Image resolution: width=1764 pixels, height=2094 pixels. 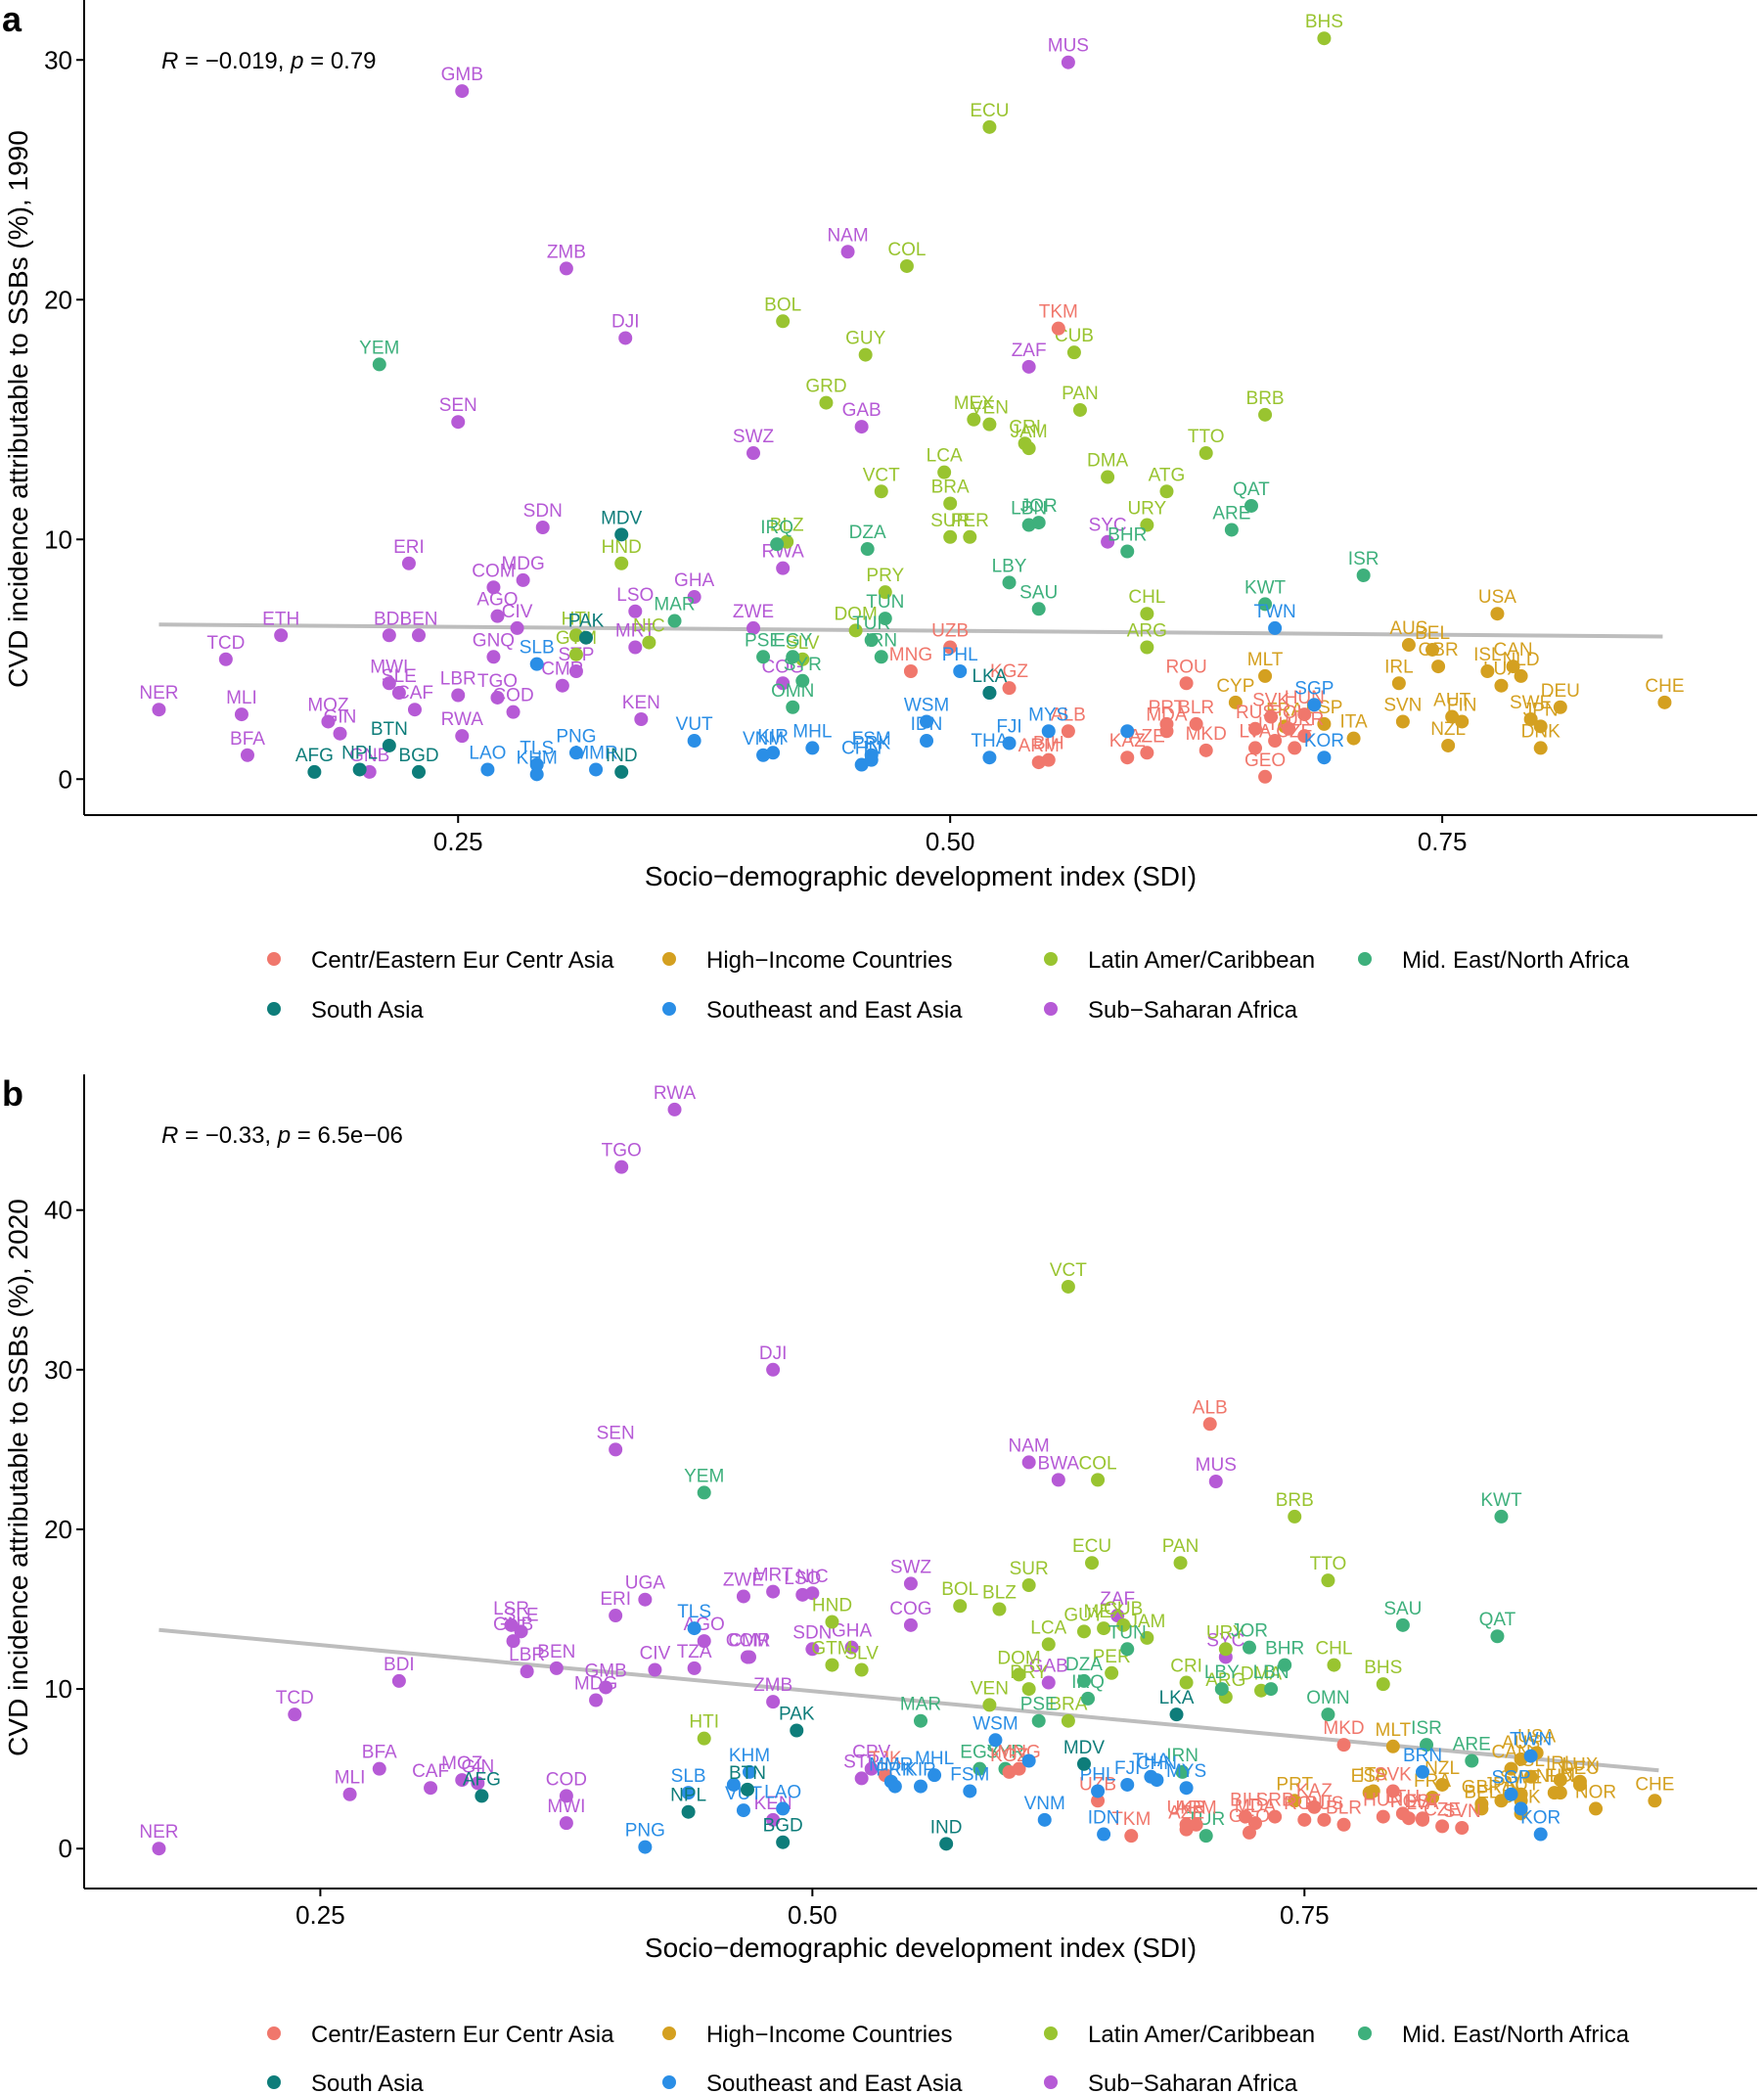 What do you see at coordinates (1541, 726) in the screenshot?
I see `point-jpn` at bounding box center [1541, 726].